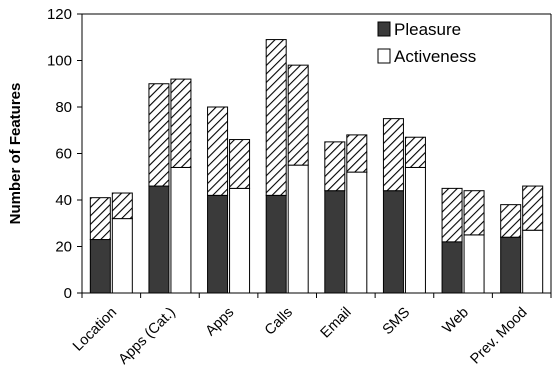 The width and height of the screenshot is (556, 381). Describe the element at coordinates (426, 43) in the screenshot. I see `legend: Pleasure Activeness` at that location.